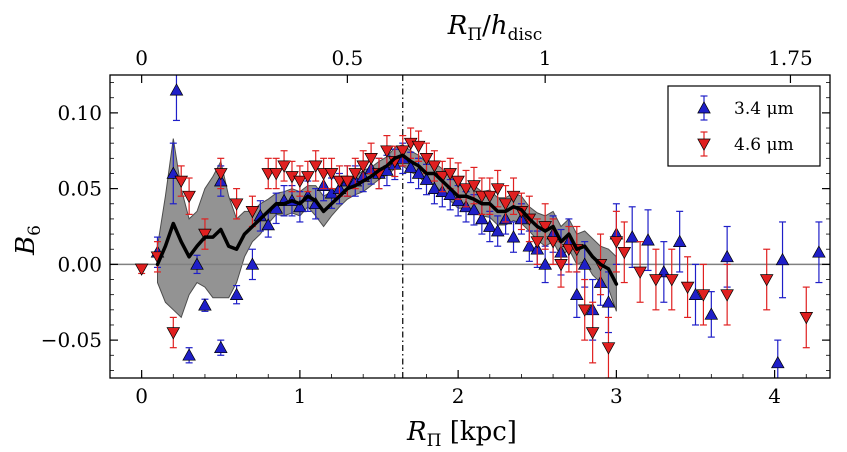 The width and height of the screenshot is (847, 452). Describe the element at coordinates (79, 113) in the screenshot. I see `y-tick-label: 0.10` at that location.